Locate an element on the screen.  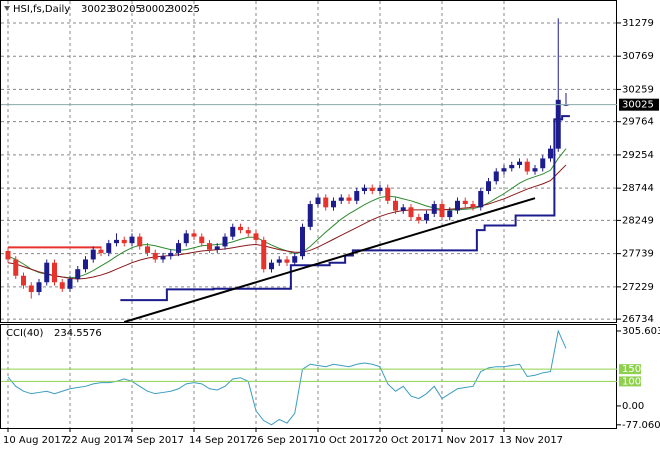
y-tick-label: 28249 is located at coordinates (638, 220).